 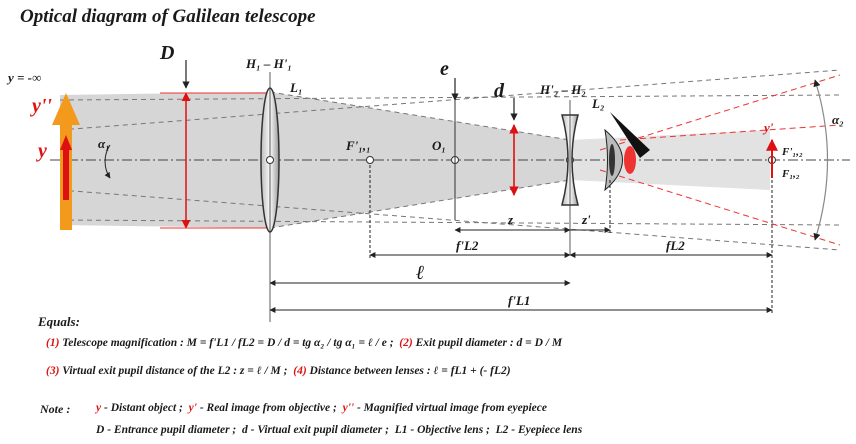 What do you see at coordinates (42, 106) in the screenshot?
I see `label-y-double-prime: y''` at bounding box center [42, 106].